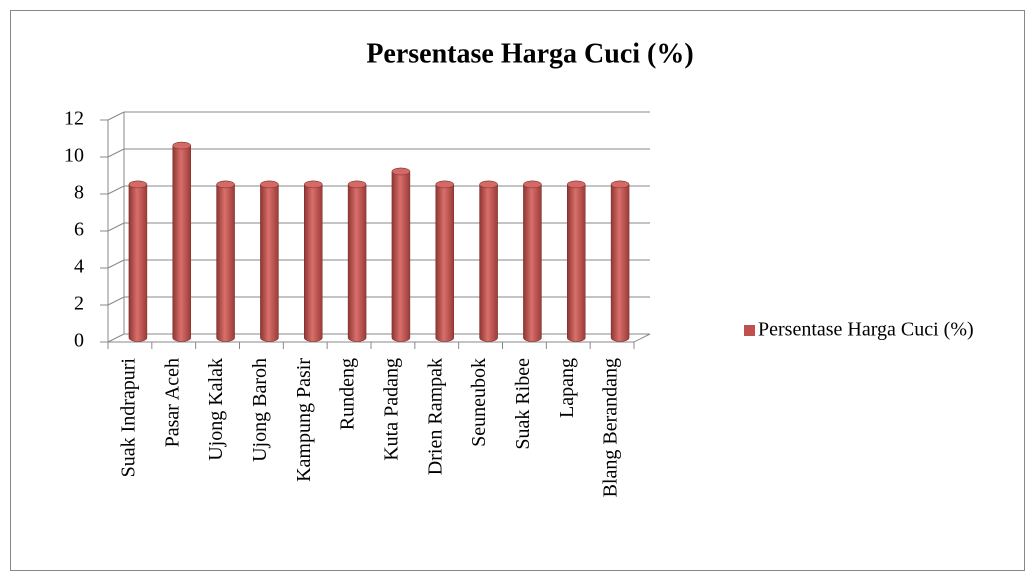 The image size is (1035, 586). Describe the element at coordinates (866, 330) in the screenshot. I see `legend-label: Persentase Harga Cuci (%)` at that location.